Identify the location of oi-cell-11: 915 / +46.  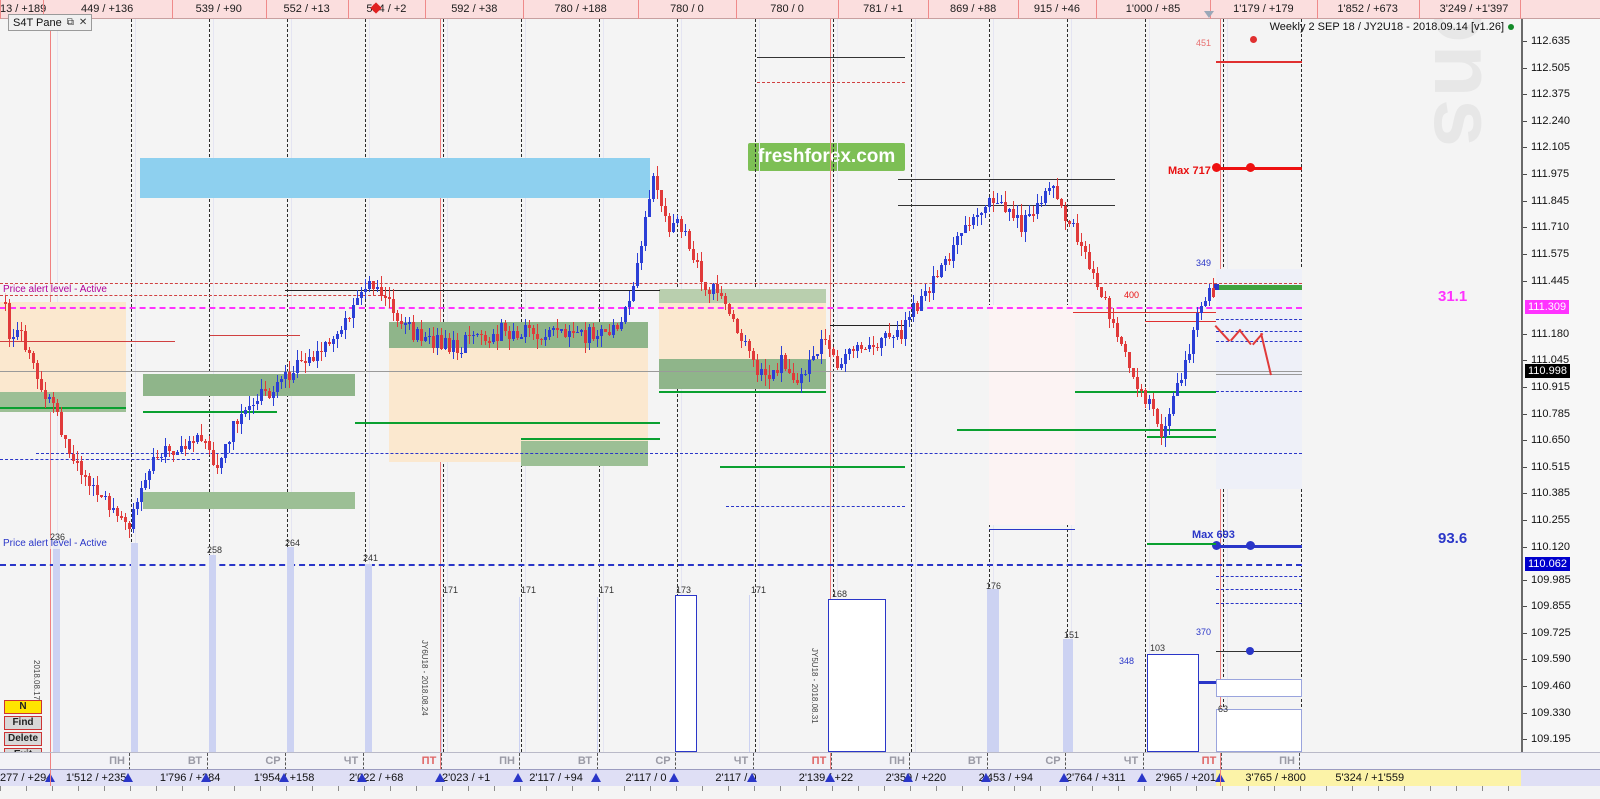
(1056, 9).